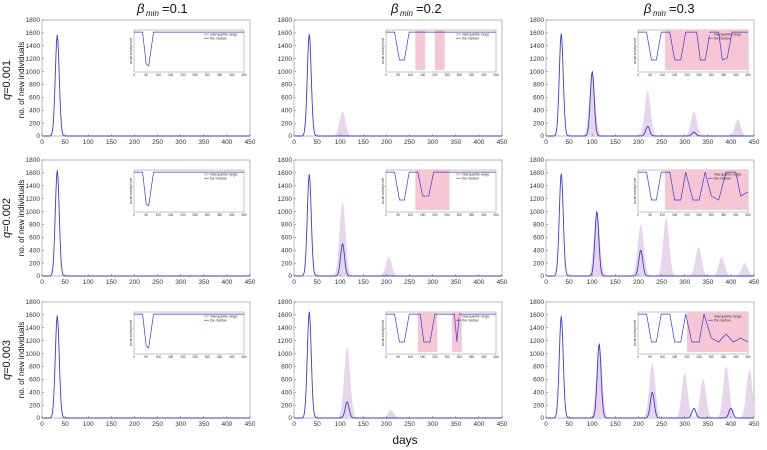 The width and height of the screenshot is (767, 450). I want to click on y-tick-label: 600, so click(34, 380).